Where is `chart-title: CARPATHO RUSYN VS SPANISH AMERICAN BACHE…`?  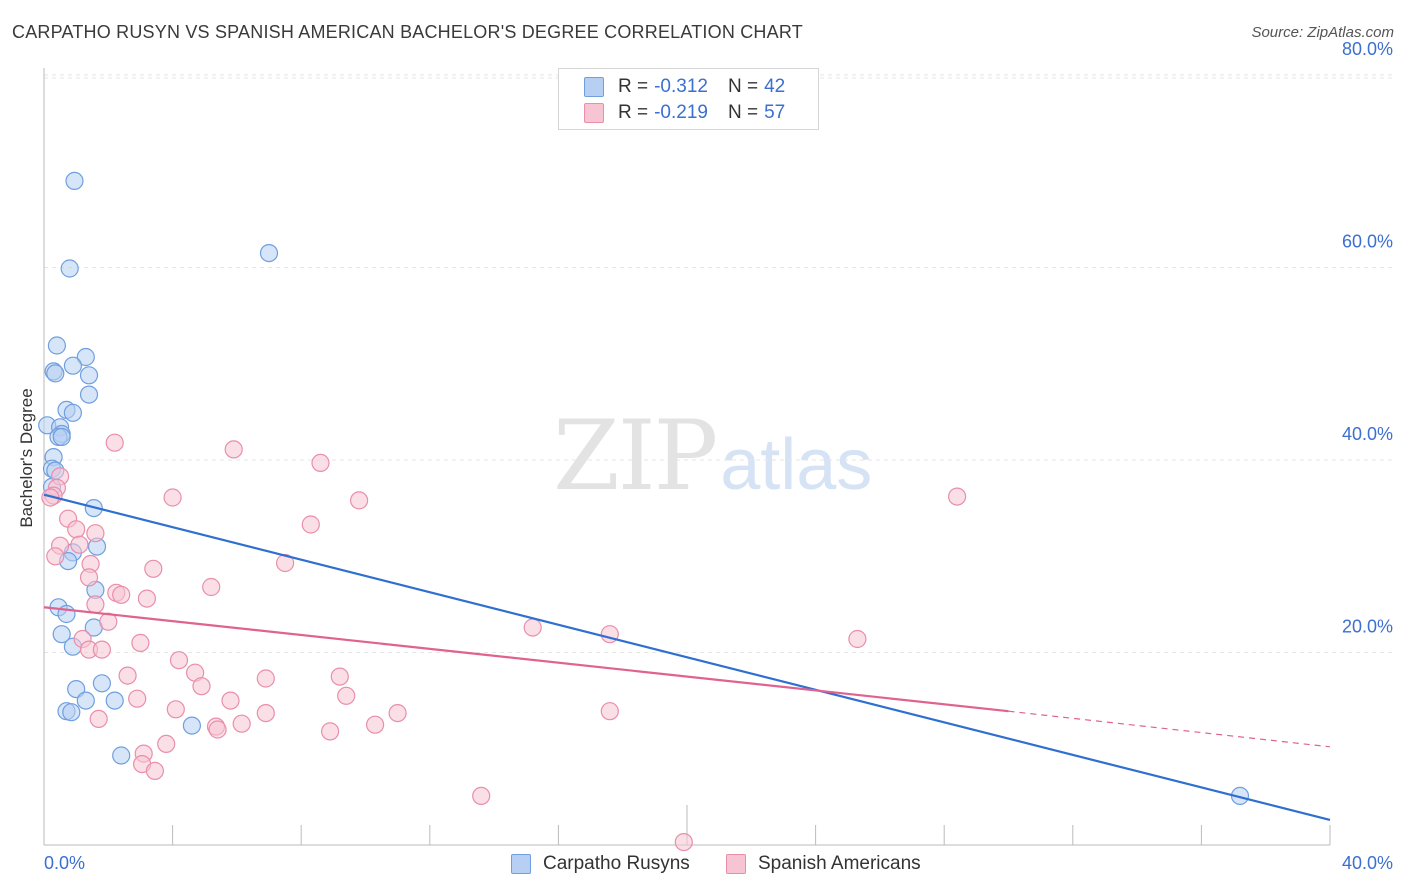
chart-title: CARPATHO RUSYN VS SPANISH AMERICAN BACHE… is located at coordinates (407, 32).